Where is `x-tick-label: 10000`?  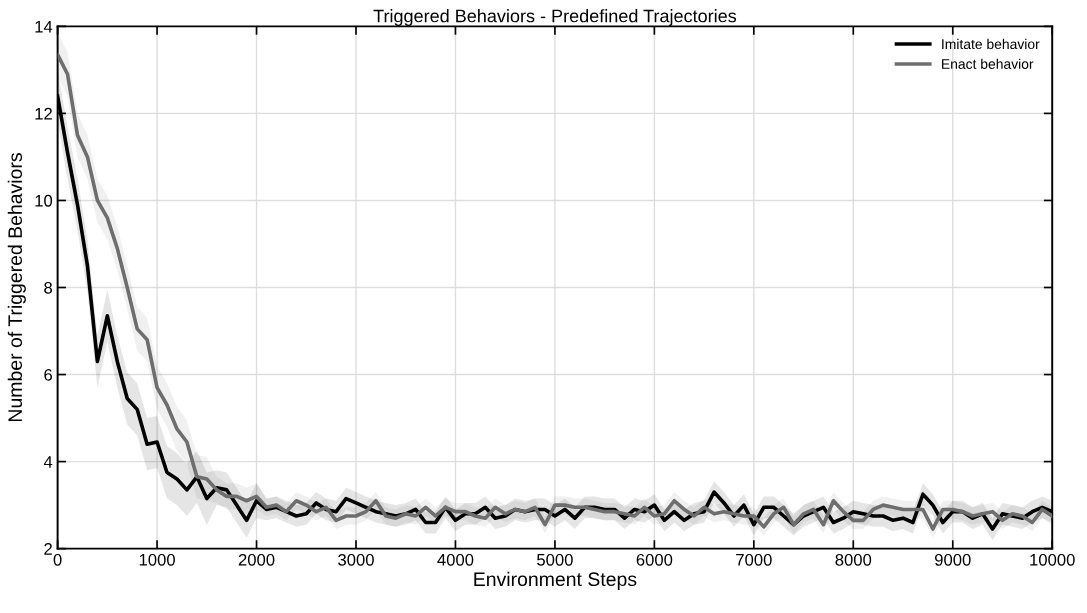
x-tick-label: 10000 is located at coordinates (1052, 559).